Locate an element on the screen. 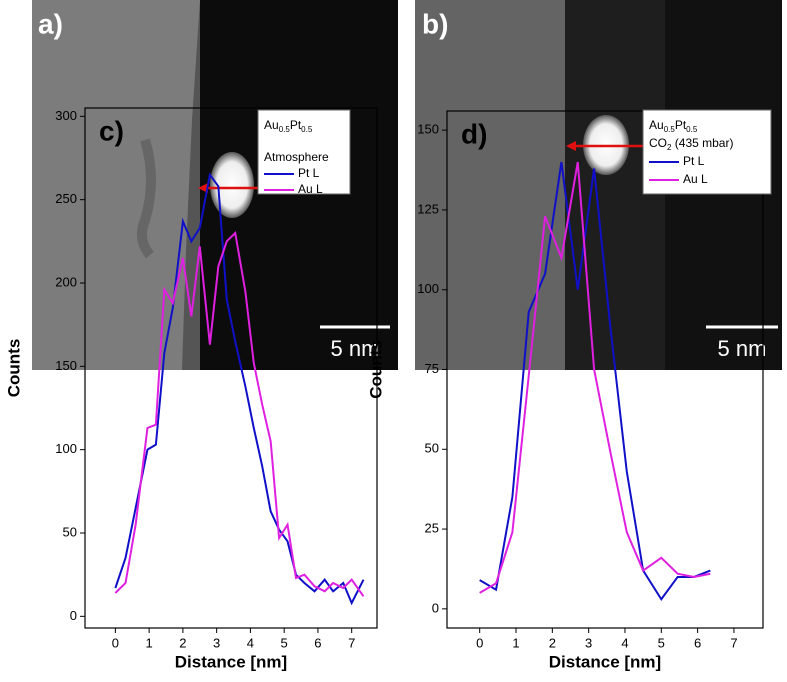 The width and height of the screenshot is (787, 682). panel-label: d) is located at coordinates (474, 133).